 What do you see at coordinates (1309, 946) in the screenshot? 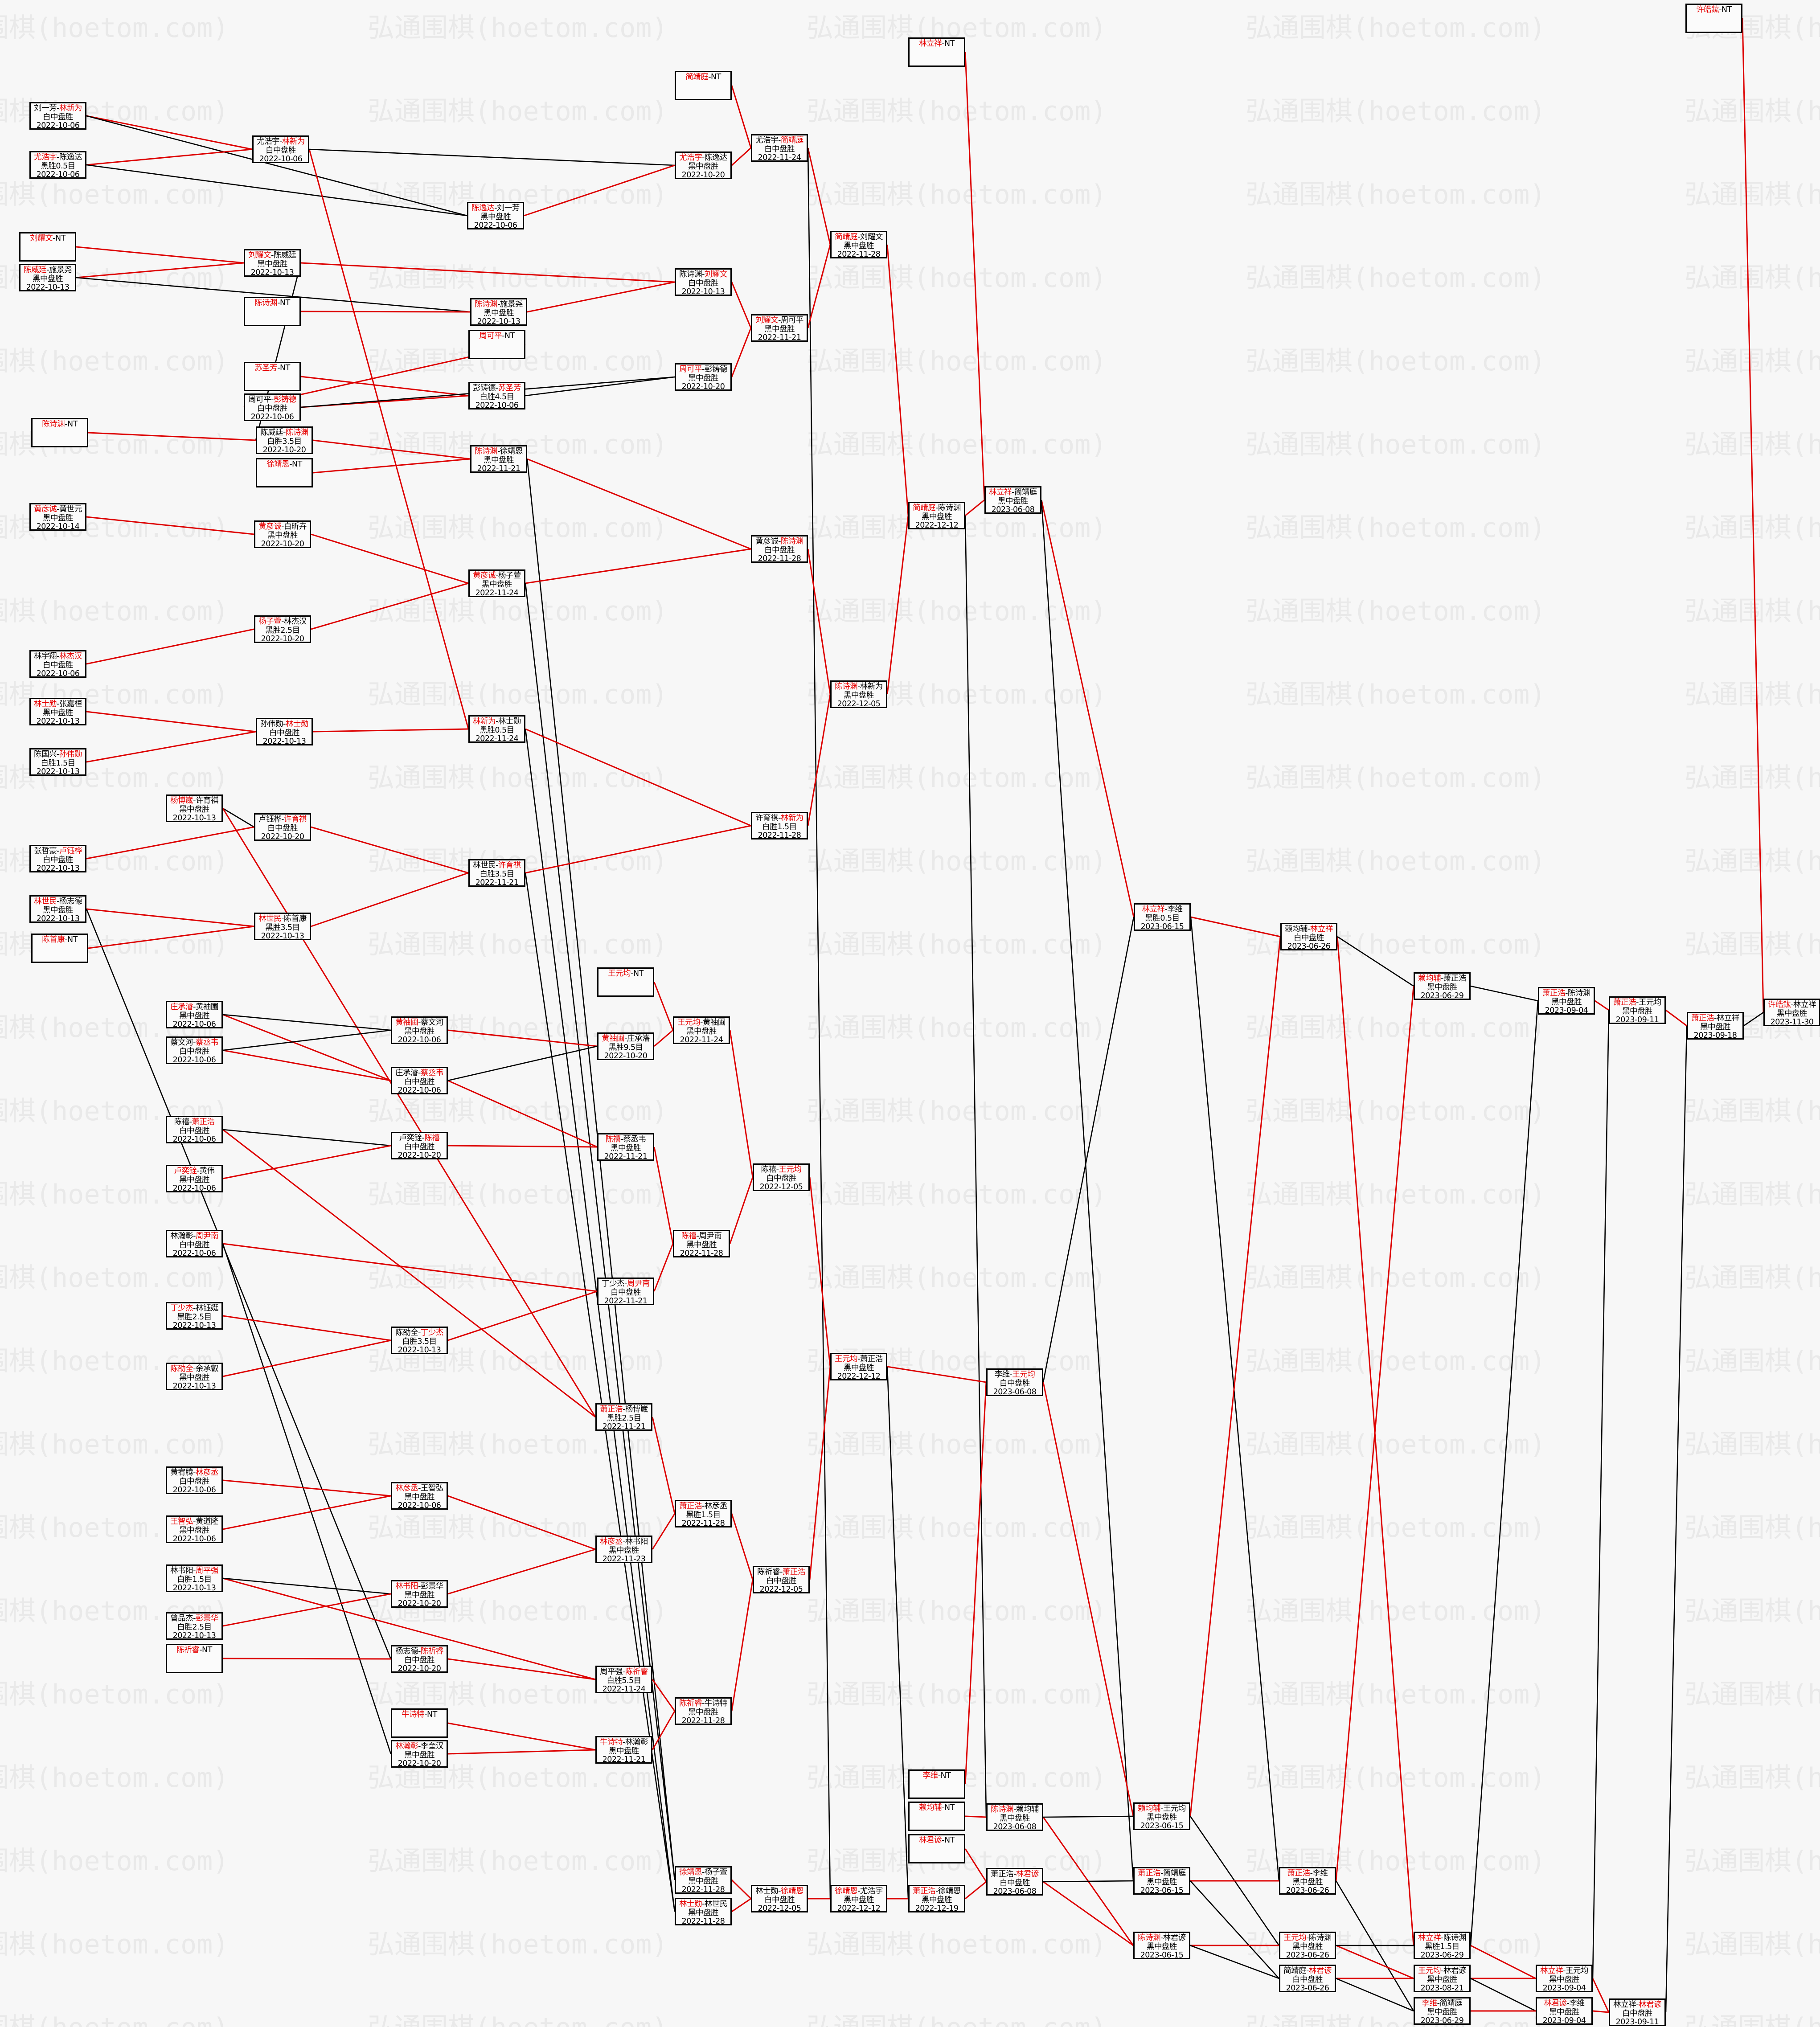
I see `match-date: 2023-06-26` at bounding box center [1309, 946].